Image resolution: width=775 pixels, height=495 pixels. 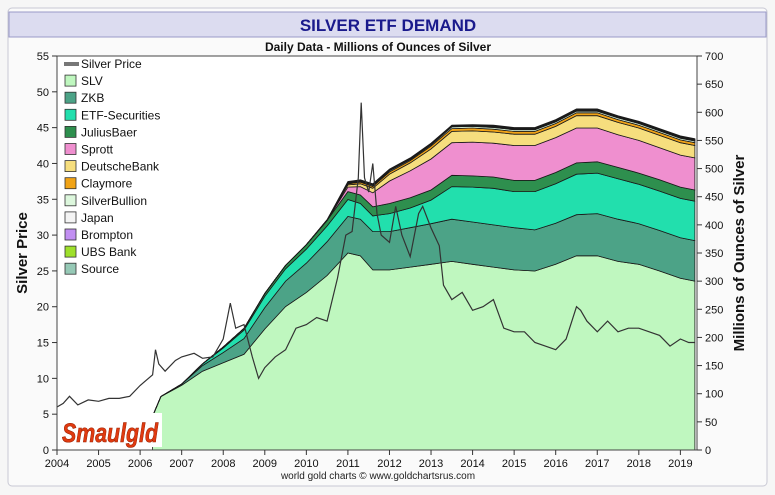 I want to click on legend-swatch-claymore, so click(x=70, y=183).